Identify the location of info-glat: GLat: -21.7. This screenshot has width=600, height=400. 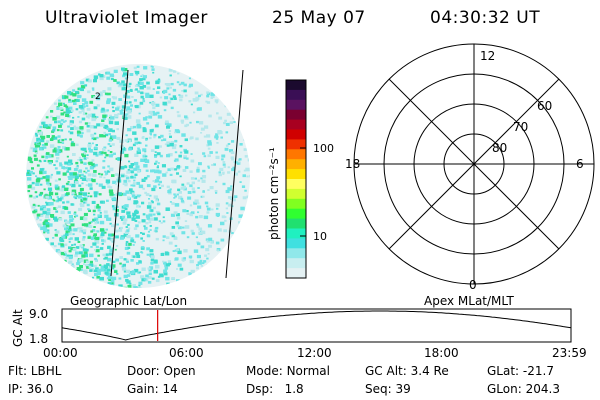
(520, 371).